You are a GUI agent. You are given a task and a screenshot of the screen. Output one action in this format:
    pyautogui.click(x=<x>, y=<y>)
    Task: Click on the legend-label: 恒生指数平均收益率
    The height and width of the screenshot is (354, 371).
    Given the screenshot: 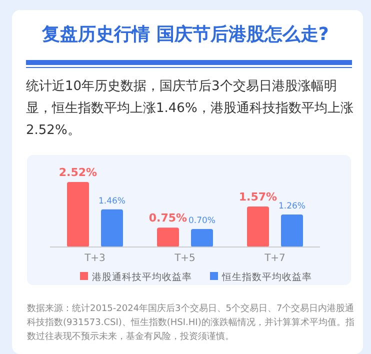 What is the action you would take?
    pyautogui.click(x=266, y=277)
    